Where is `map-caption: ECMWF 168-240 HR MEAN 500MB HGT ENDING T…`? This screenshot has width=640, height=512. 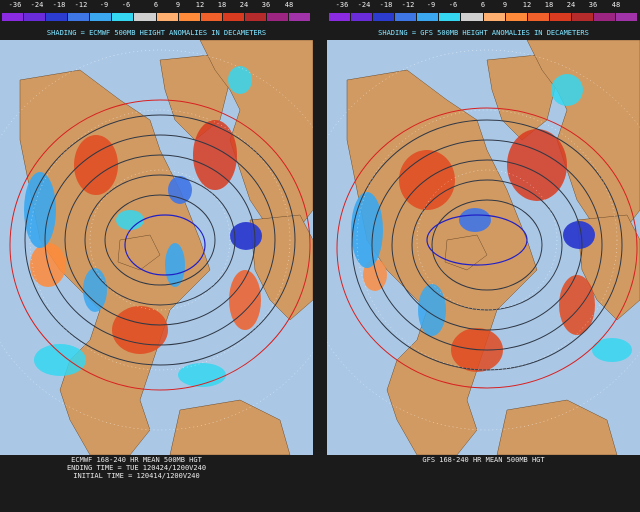
map-caption: ECMWF 168-240 HR MEAN 500MB HGT ENDING T… is located at coordinates (146, 468).